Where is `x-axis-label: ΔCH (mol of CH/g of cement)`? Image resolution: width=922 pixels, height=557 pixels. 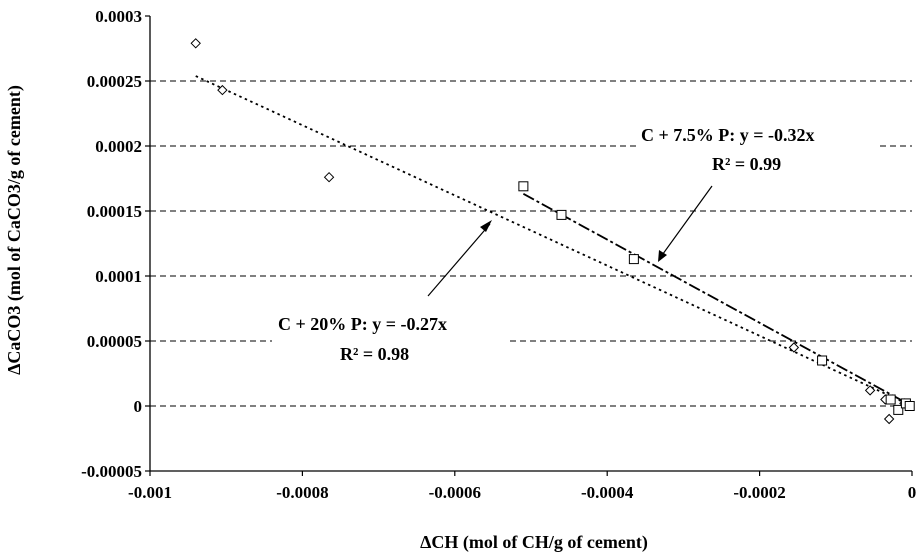 x-axis-label: ΔCH (mol of CH/g of cement) is located at coordinates (534, 542).